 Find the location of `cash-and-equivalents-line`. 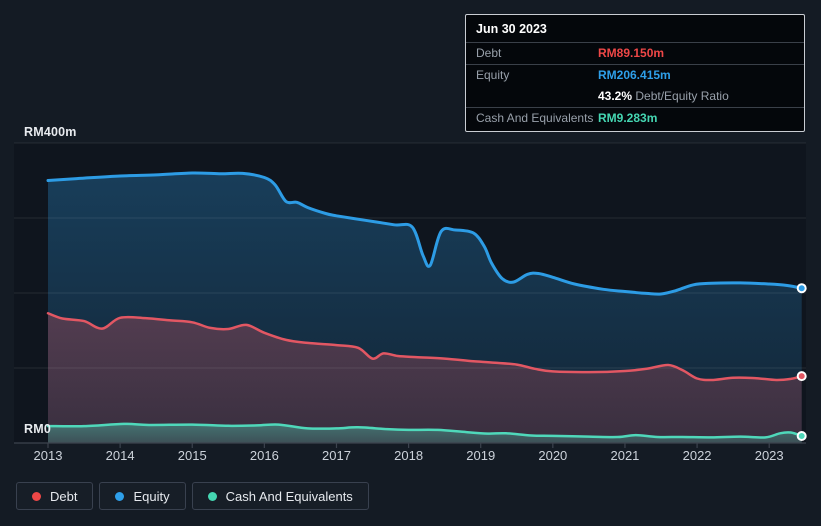

cash-and-equivalents-line is located at coordinates (424, 430).